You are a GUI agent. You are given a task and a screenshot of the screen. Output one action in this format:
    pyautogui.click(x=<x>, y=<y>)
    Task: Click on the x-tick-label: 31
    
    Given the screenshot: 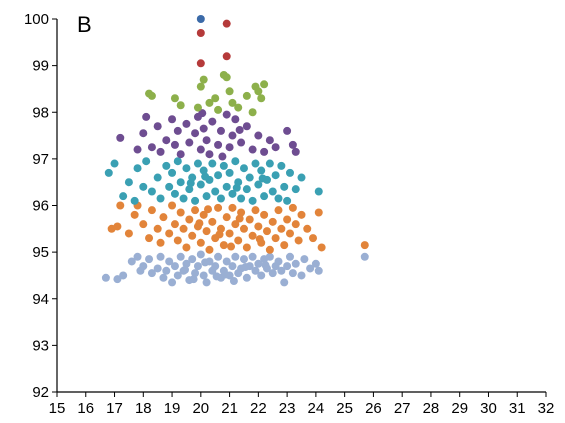 What is the action you would take?
    pyautogui.click(x=517, y=408)
    